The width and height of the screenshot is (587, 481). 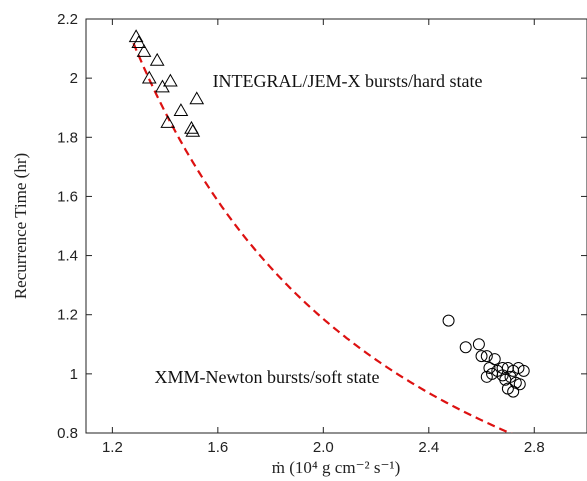 I want to click on x-tick-label: 1.6, so click(x=217, y=447).